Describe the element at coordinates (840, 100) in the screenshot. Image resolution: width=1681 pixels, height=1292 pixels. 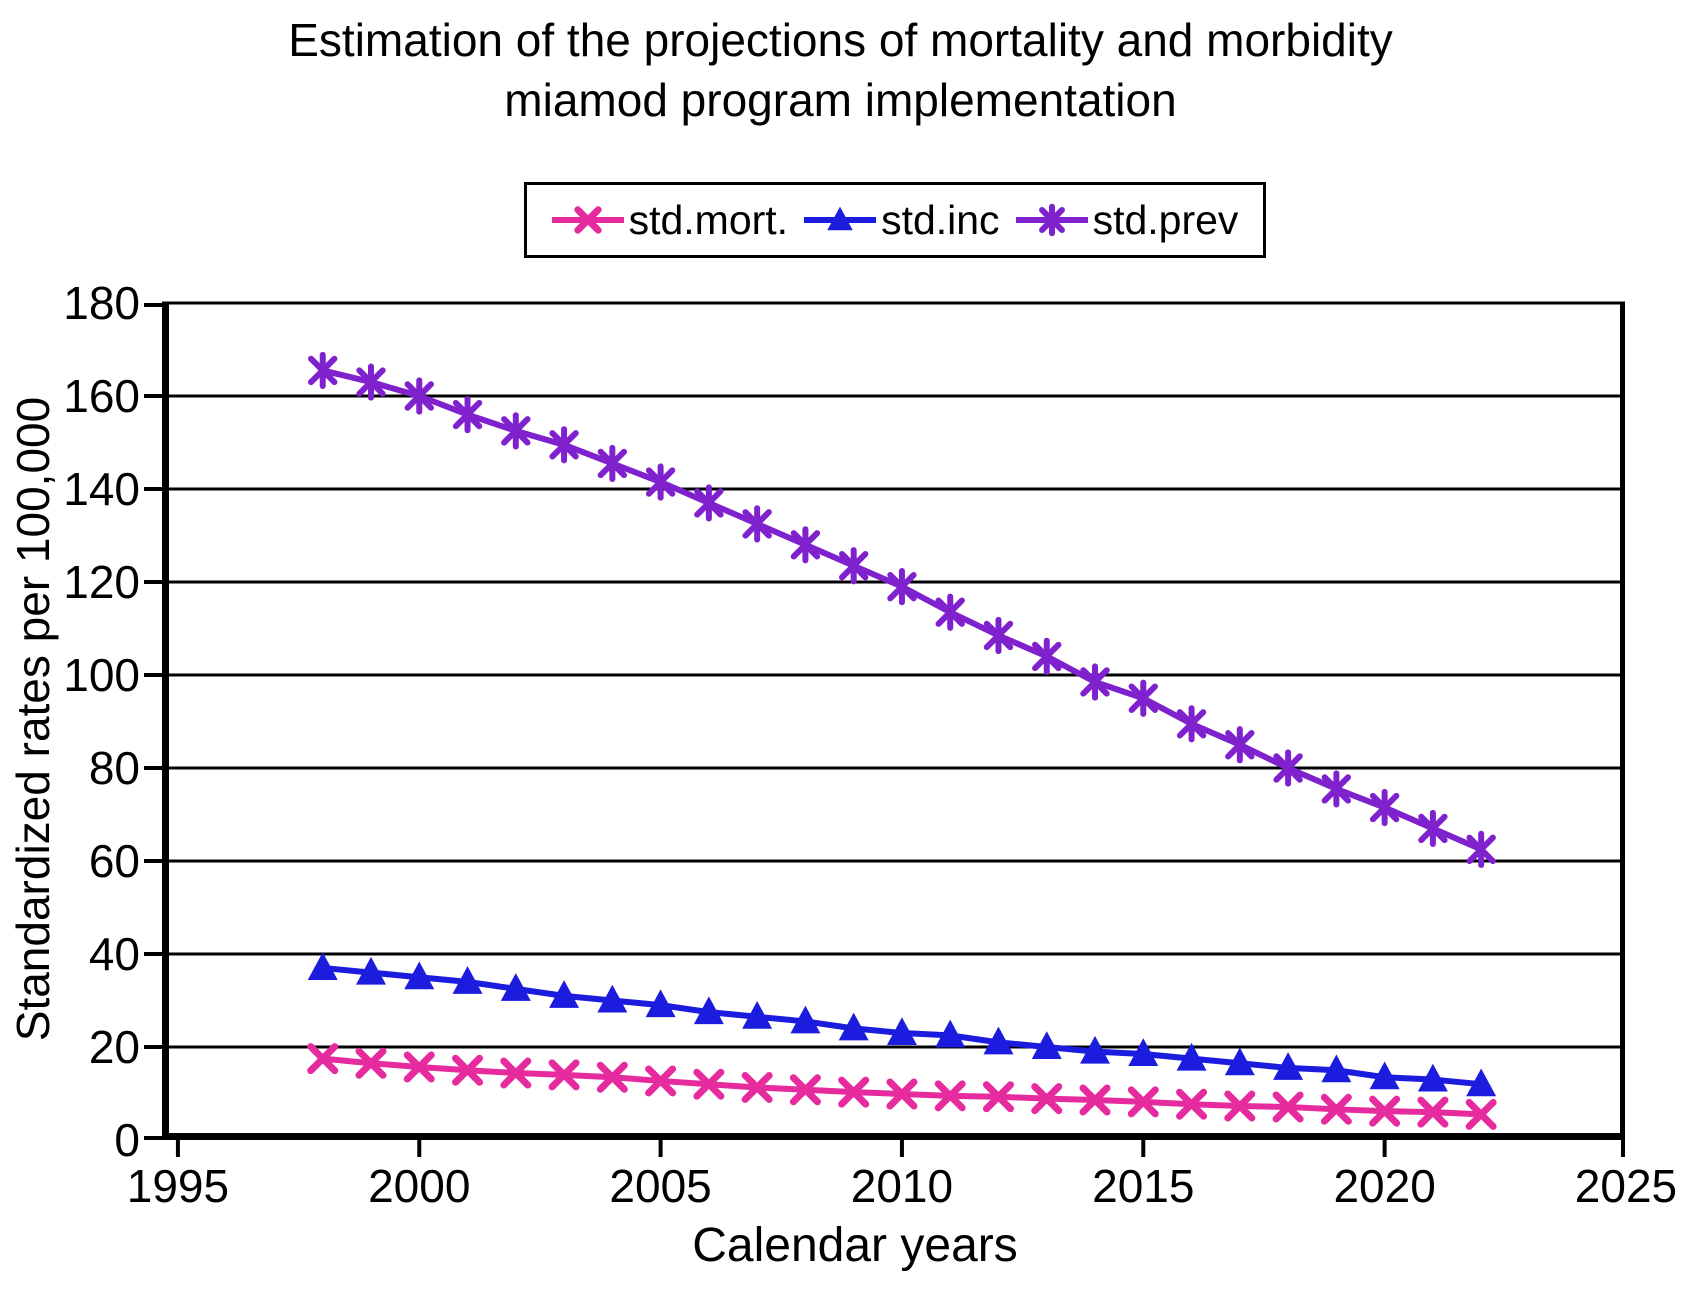
I see `chart-title-line2: miamod program implementation` at that location.